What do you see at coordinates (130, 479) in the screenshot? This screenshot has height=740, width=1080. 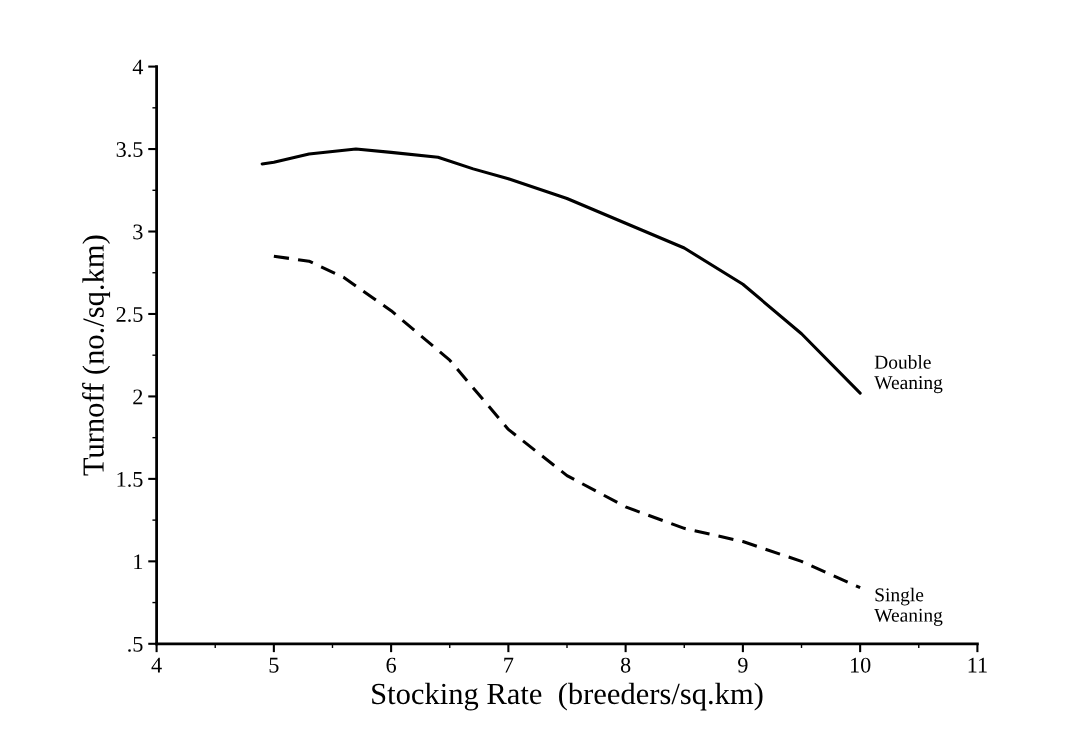 I see `y-tick-label: 1.5` at bounding box center [130, 479].